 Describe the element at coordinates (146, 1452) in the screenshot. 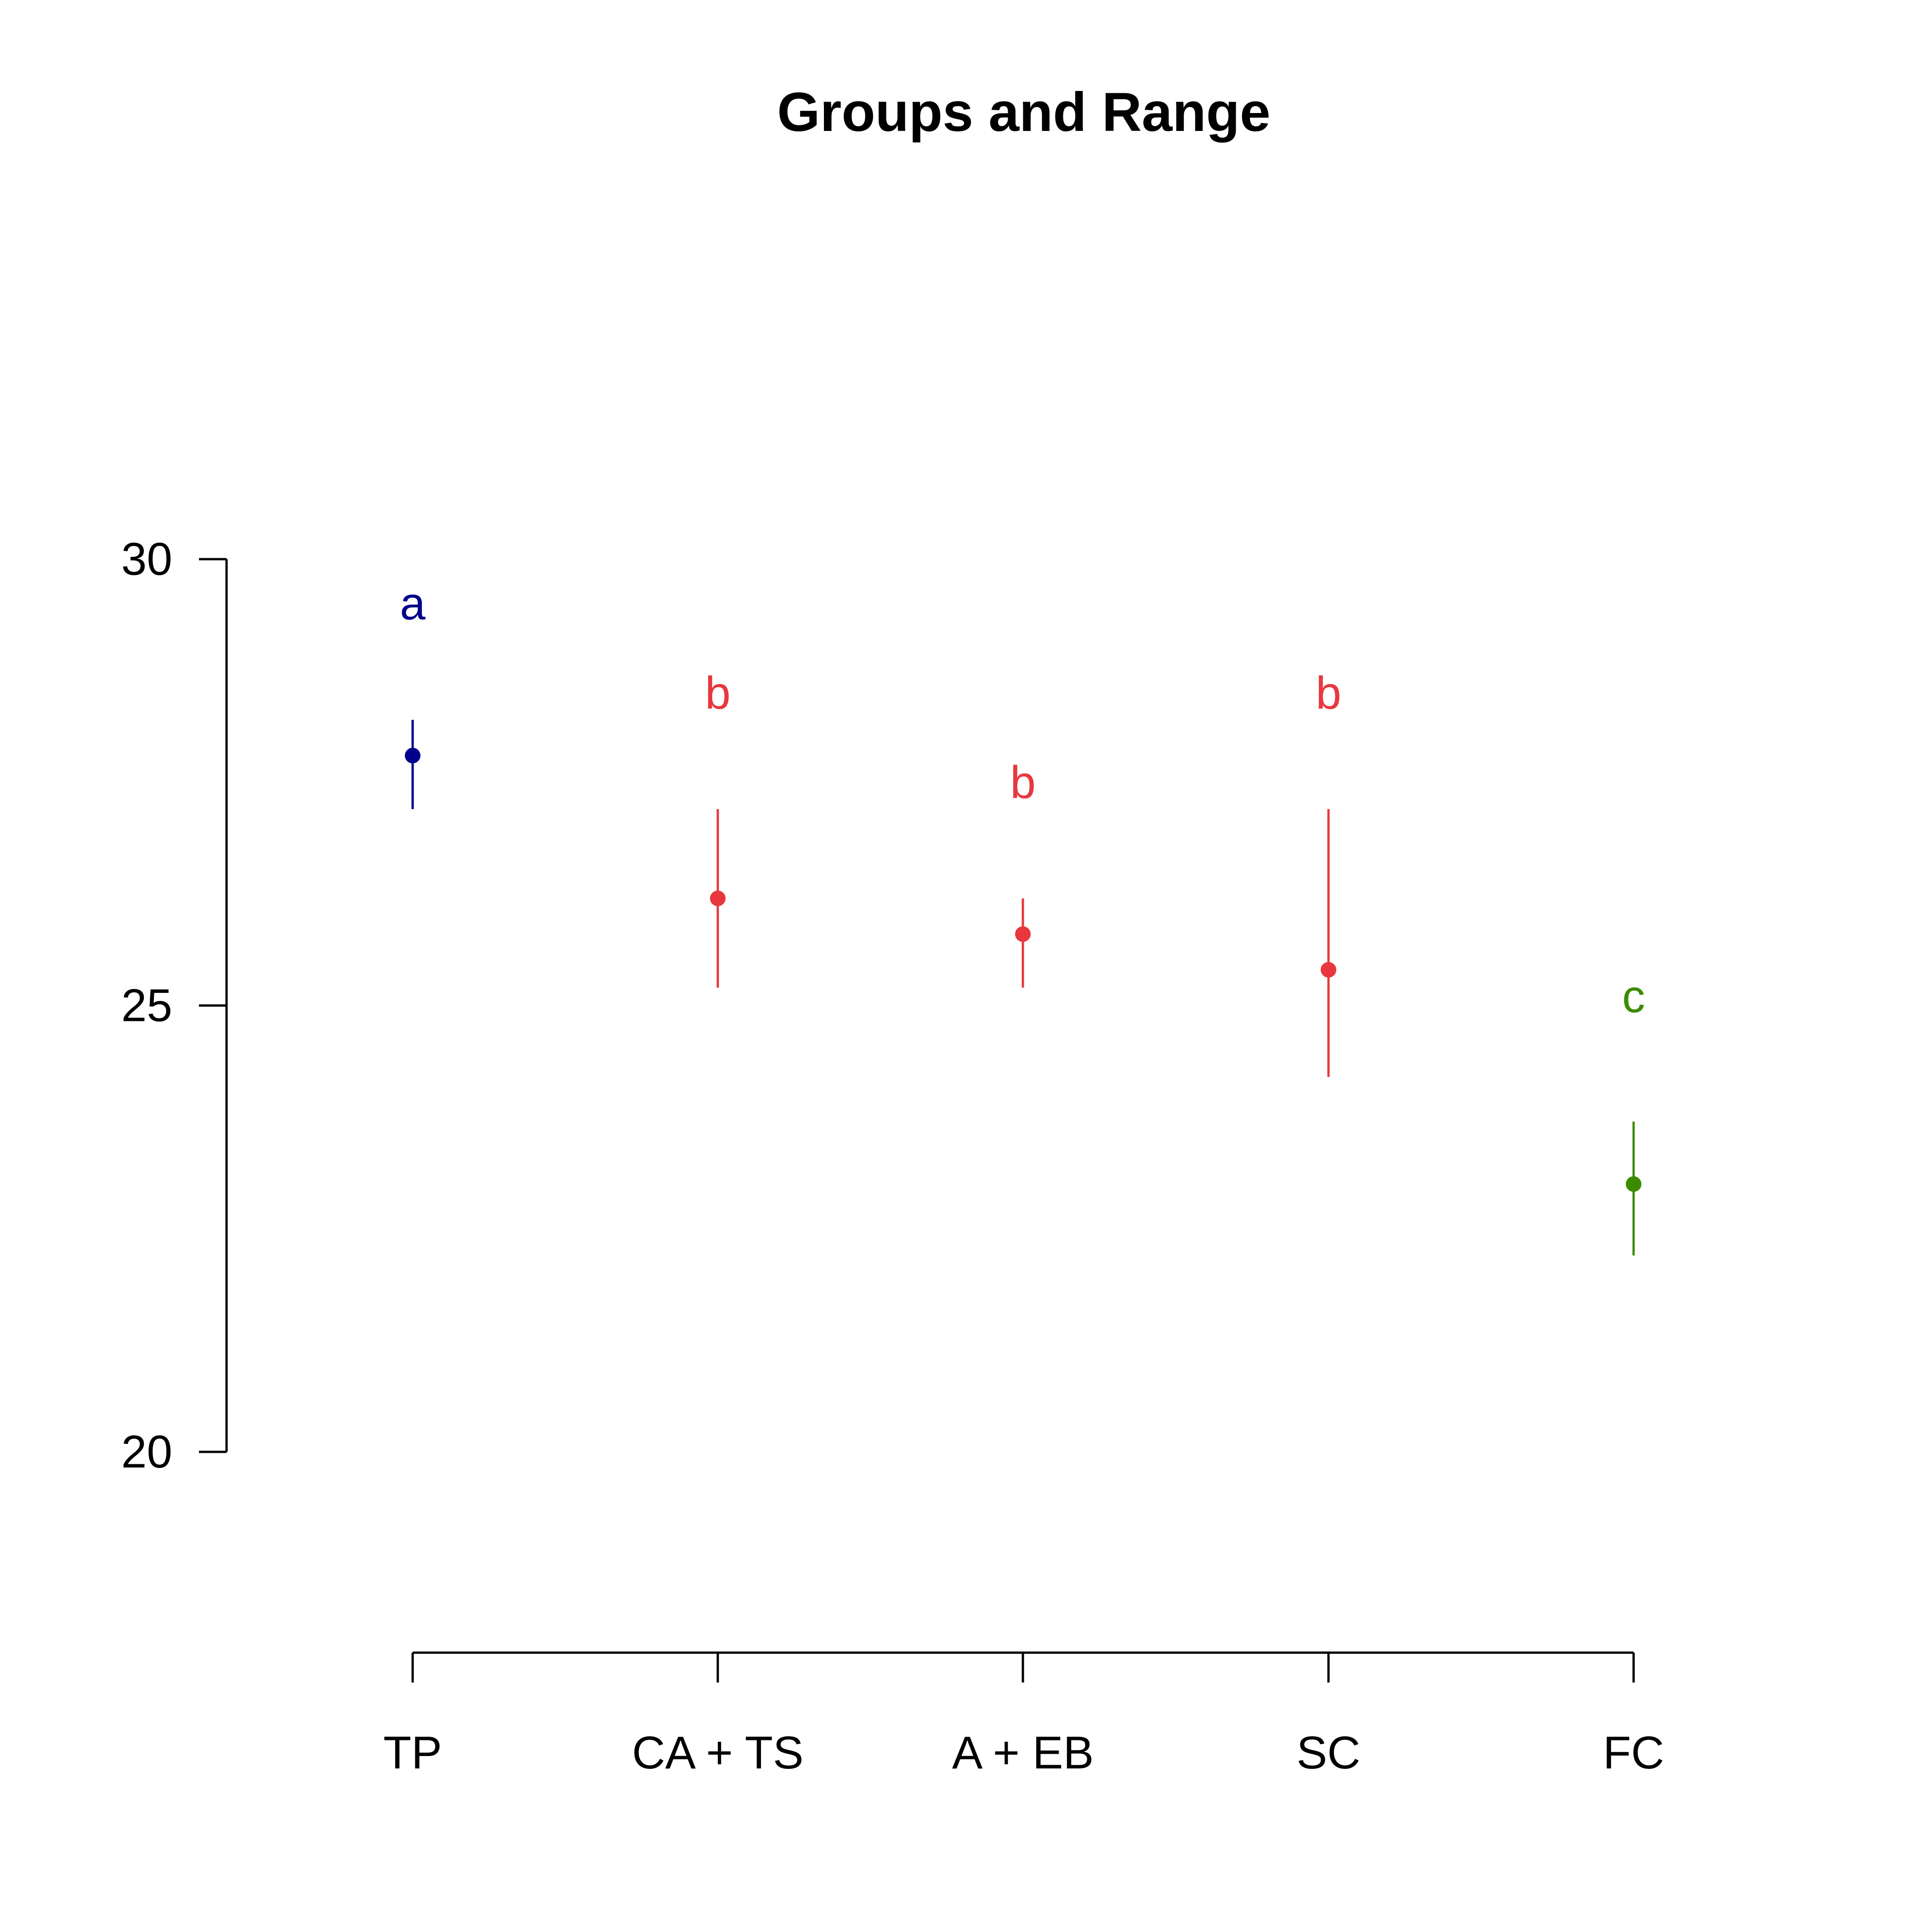

I see `y-tick-label: 20` at that location.